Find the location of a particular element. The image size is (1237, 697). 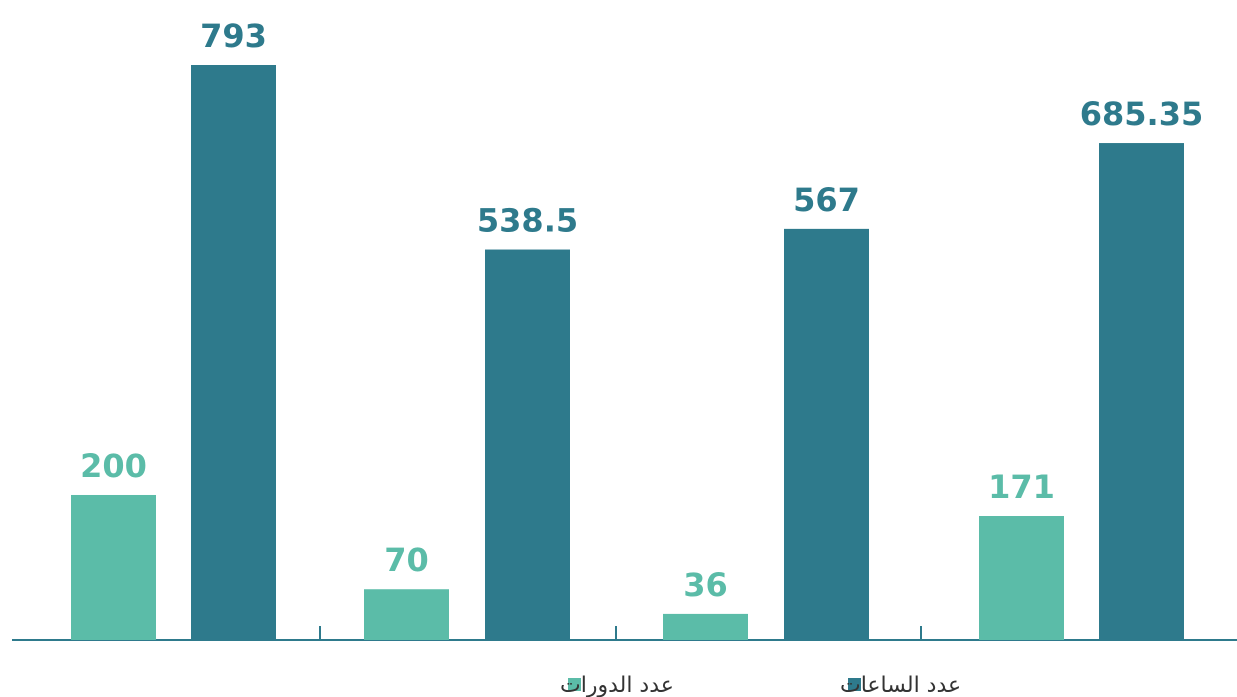

legend-label: عدد الدورات is located at coordinates (617, 685).